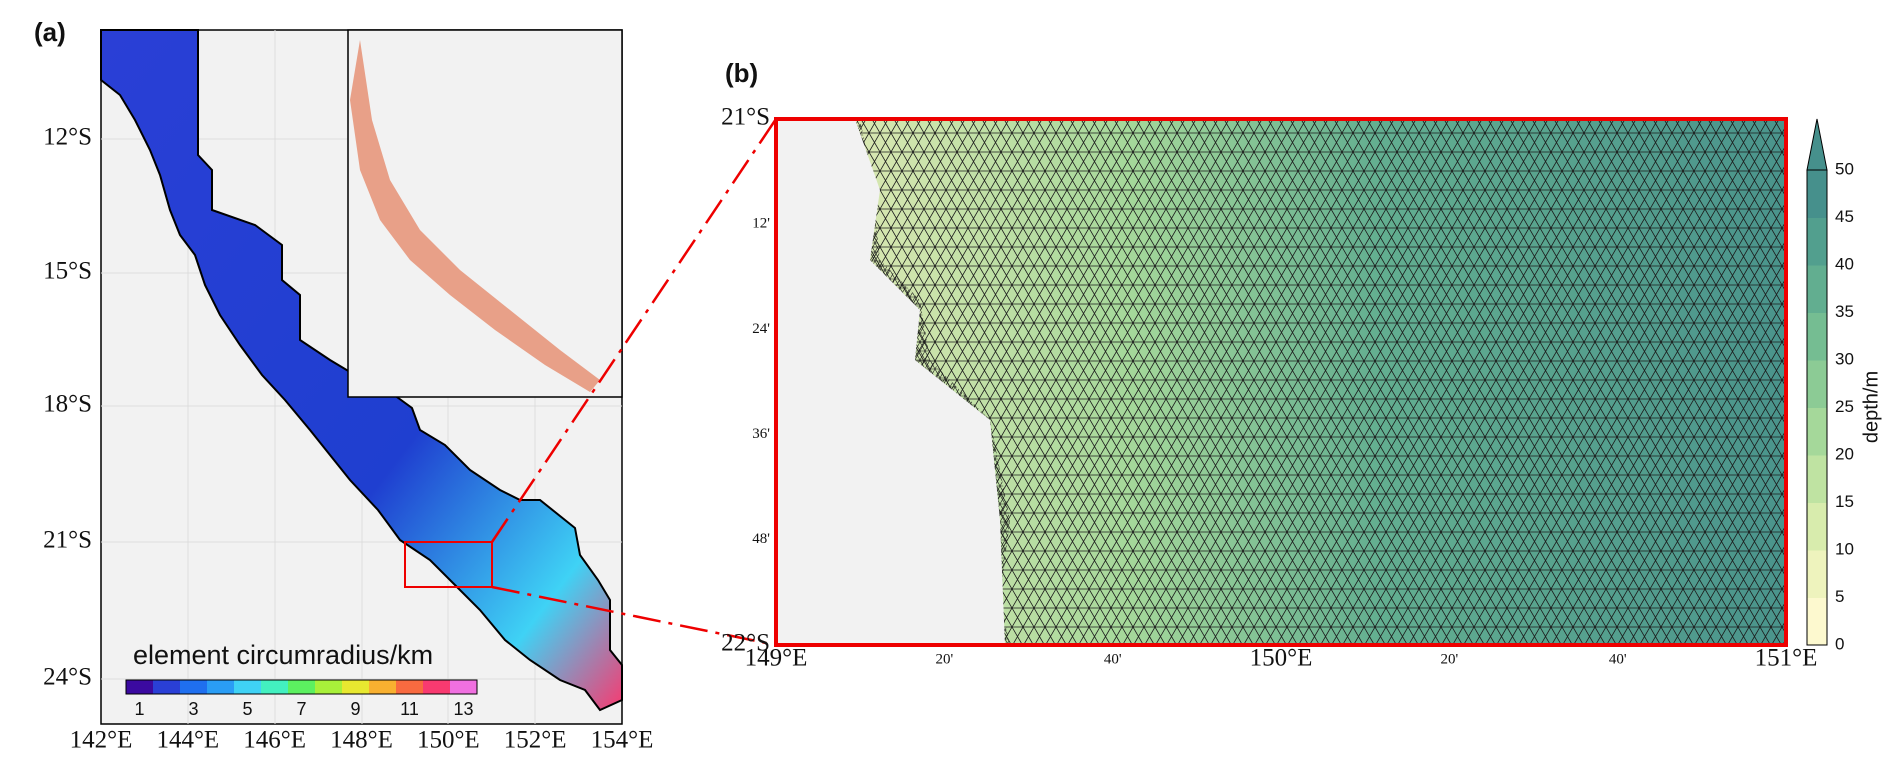 The width and height of the screenshot is (1892, 769). Describe the element at coordinates (761, 329) in the screenshot. I see `y-tick-label: 24'` at that location.